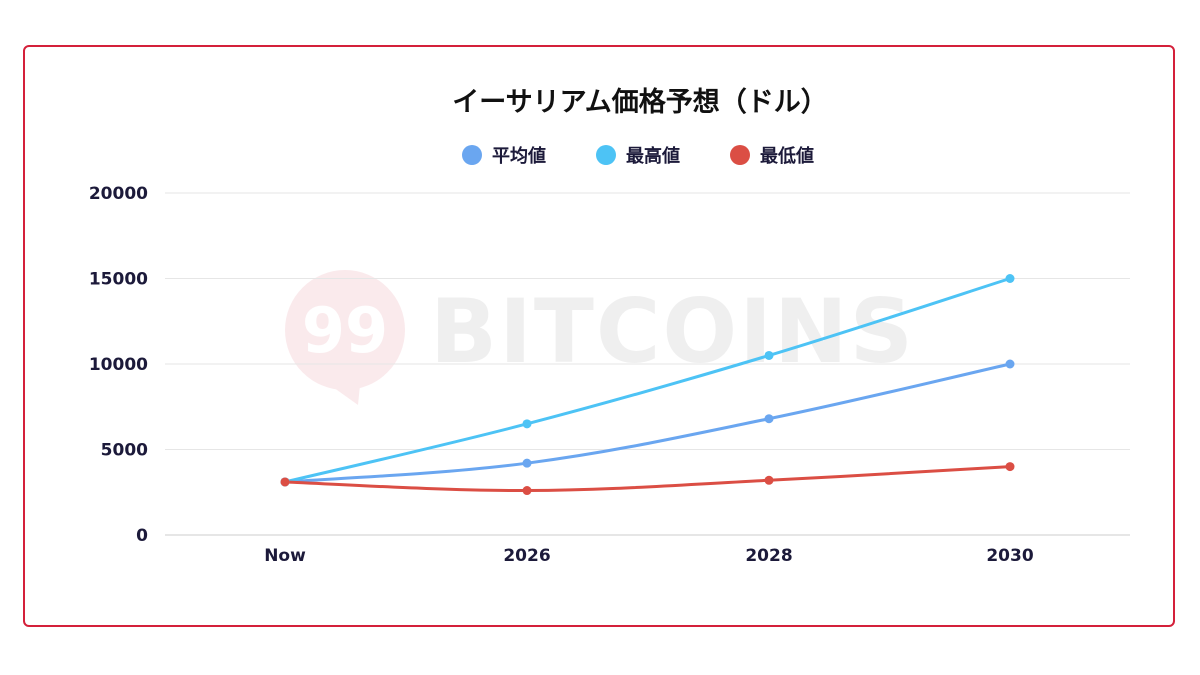 This screenshot has width=1200, height=675. Describe the element at coordinates (142, 536) in the screenshot. I see `y-tick-label: 0` at that location.